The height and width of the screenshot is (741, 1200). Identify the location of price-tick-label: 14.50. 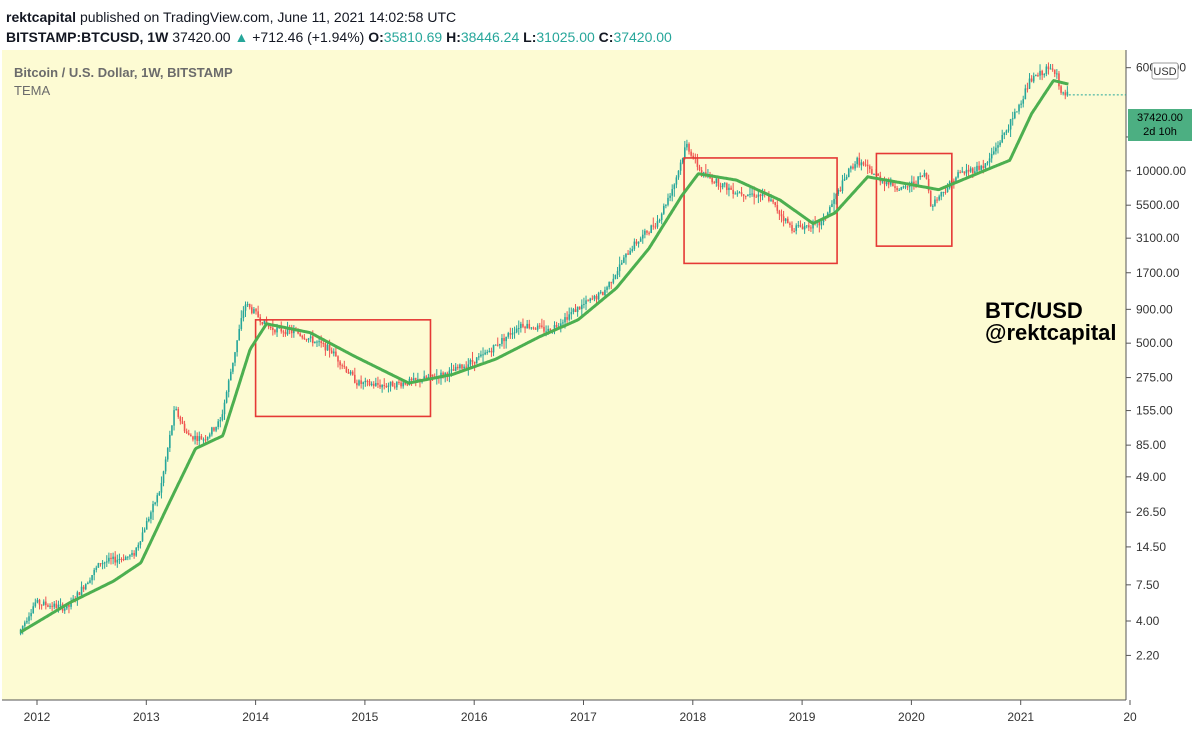
(1151, 547).